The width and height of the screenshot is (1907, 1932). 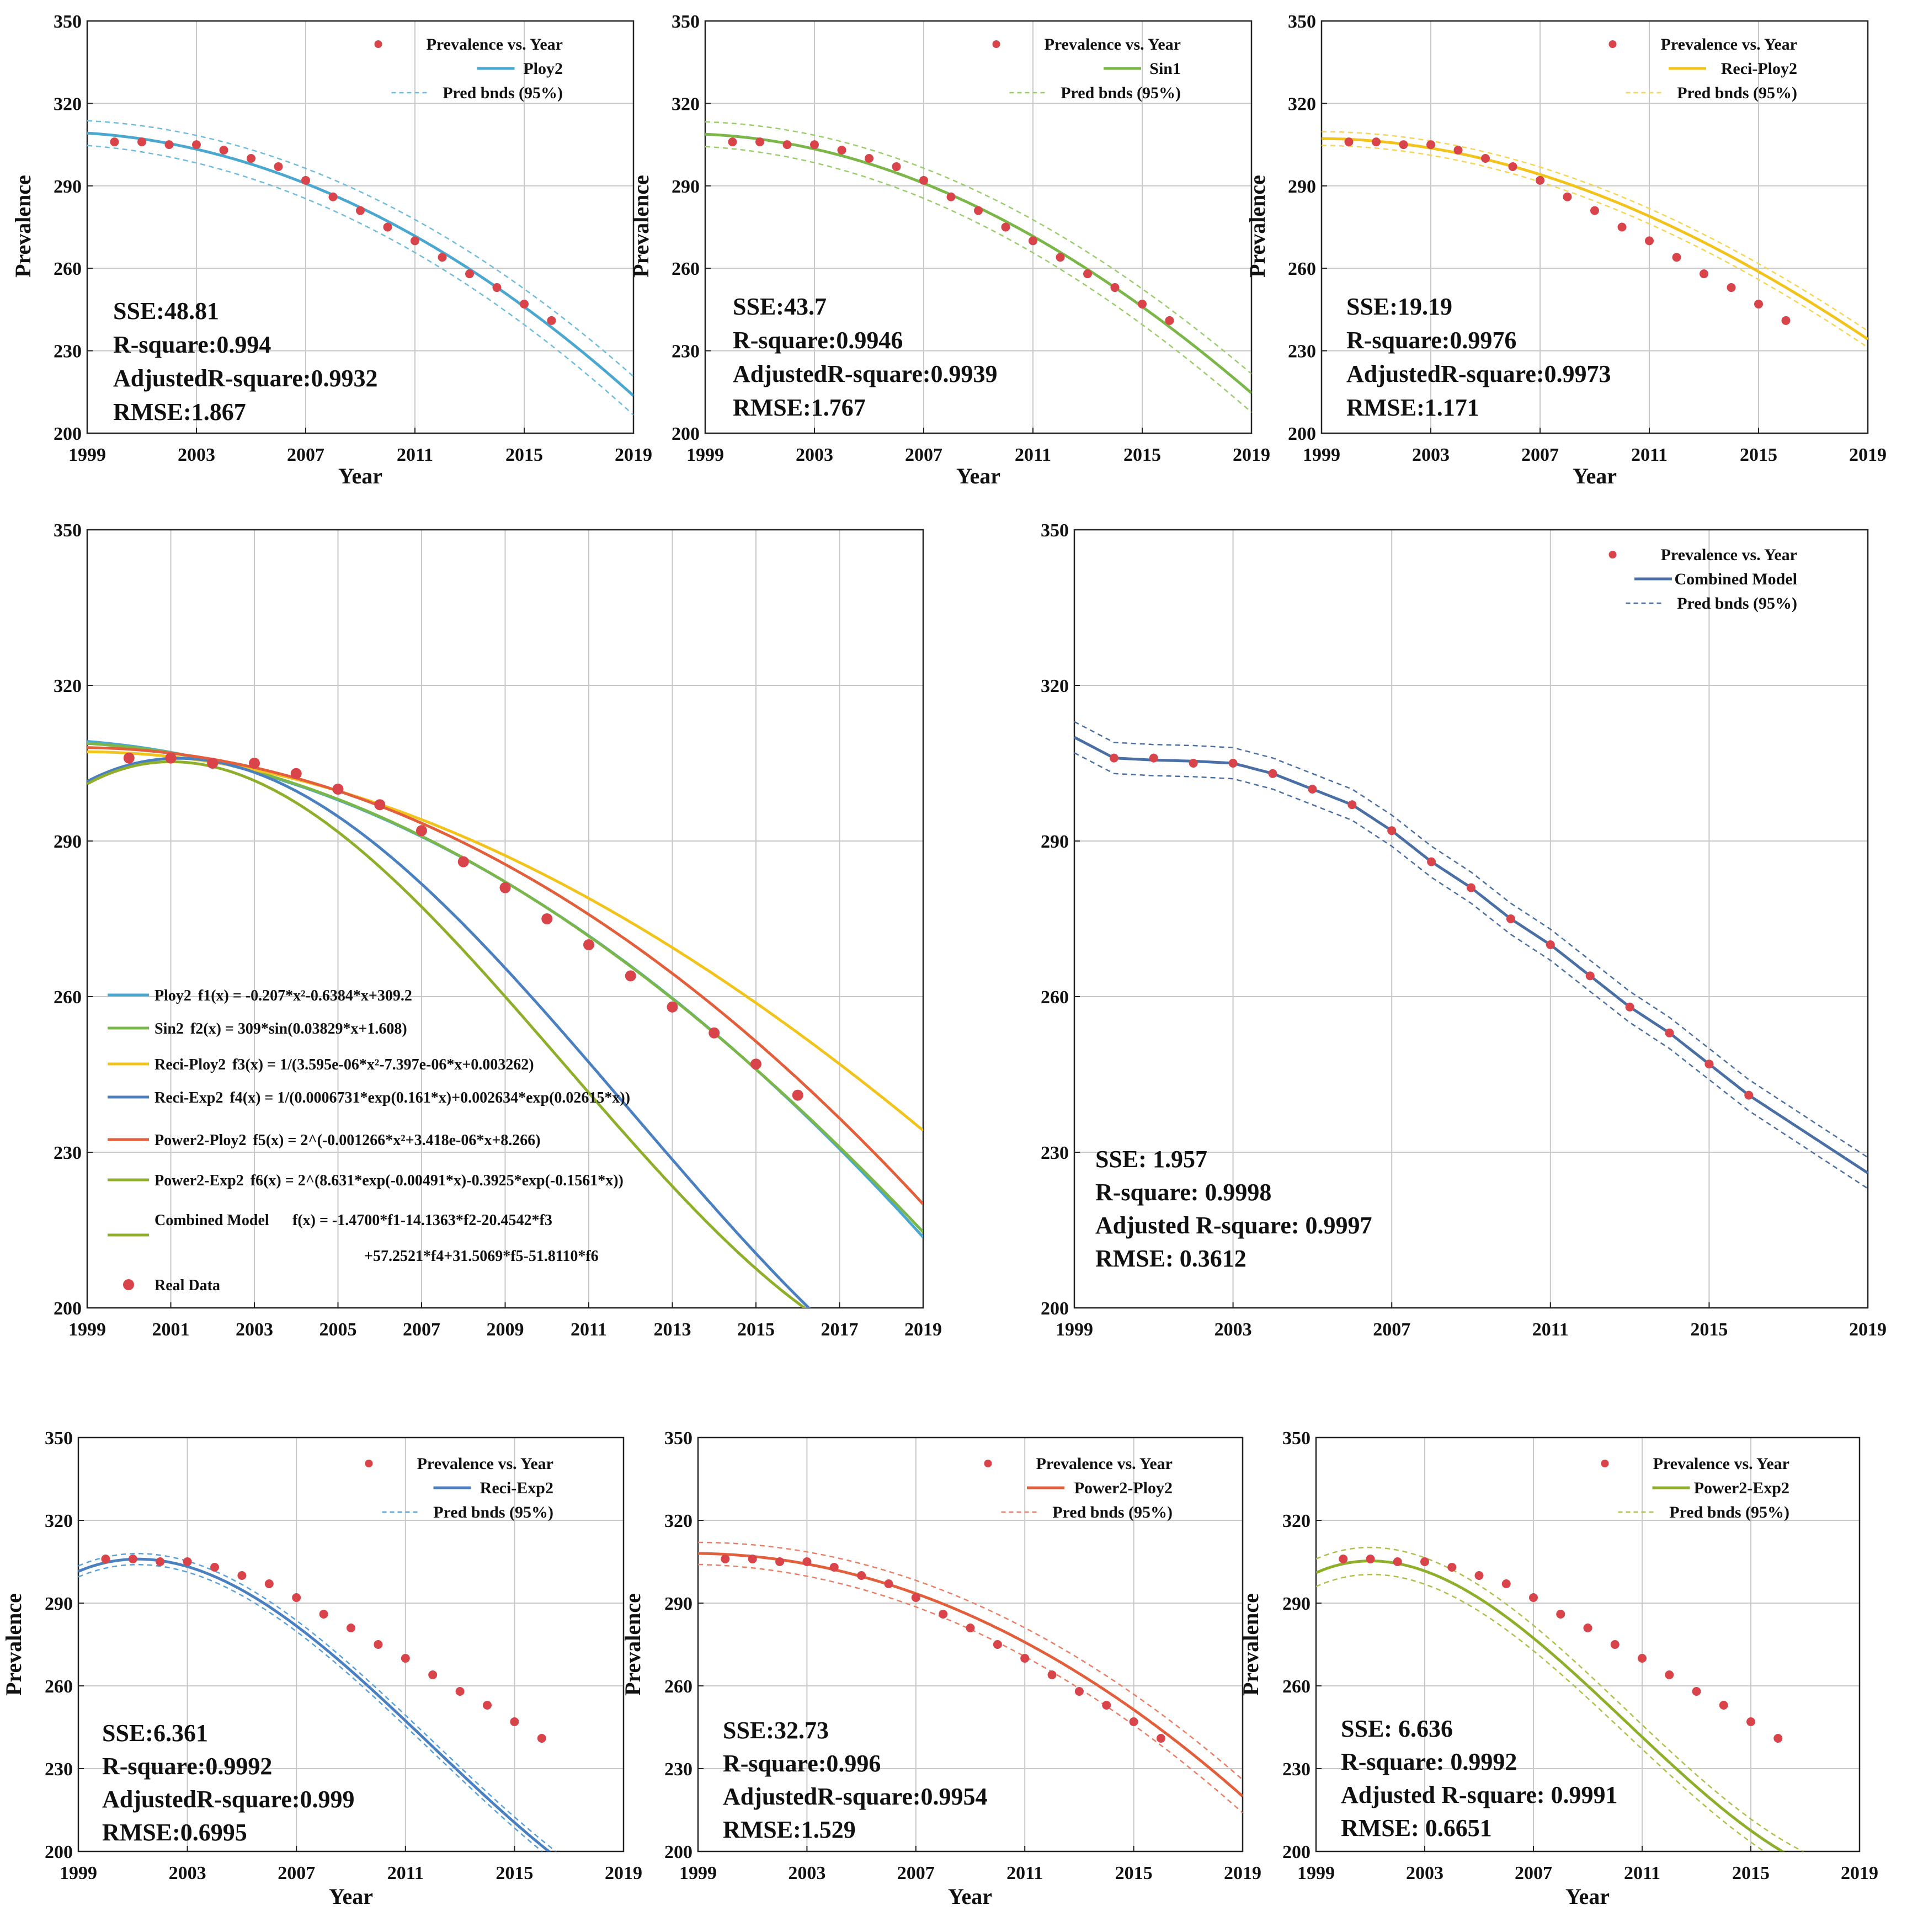 What do you see at coordinates (481, 1256) in the screenshot?
I see `legend-combined-formula-2: +57.2521*f4+31.5069*f5-51.8110*f6` at bounding box center [481, 1256].